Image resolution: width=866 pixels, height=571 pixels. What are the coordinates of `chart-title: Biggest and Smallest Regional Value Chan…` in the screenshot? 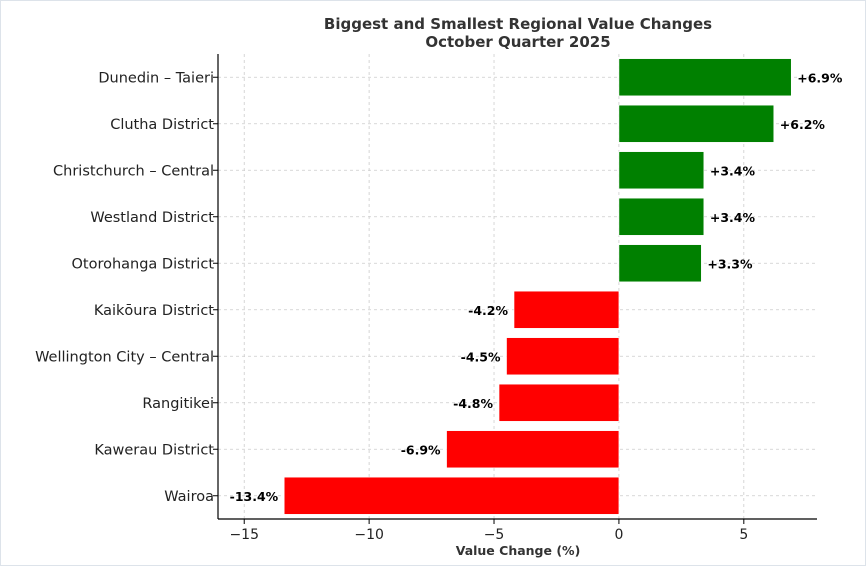 It's located at (518, 24).